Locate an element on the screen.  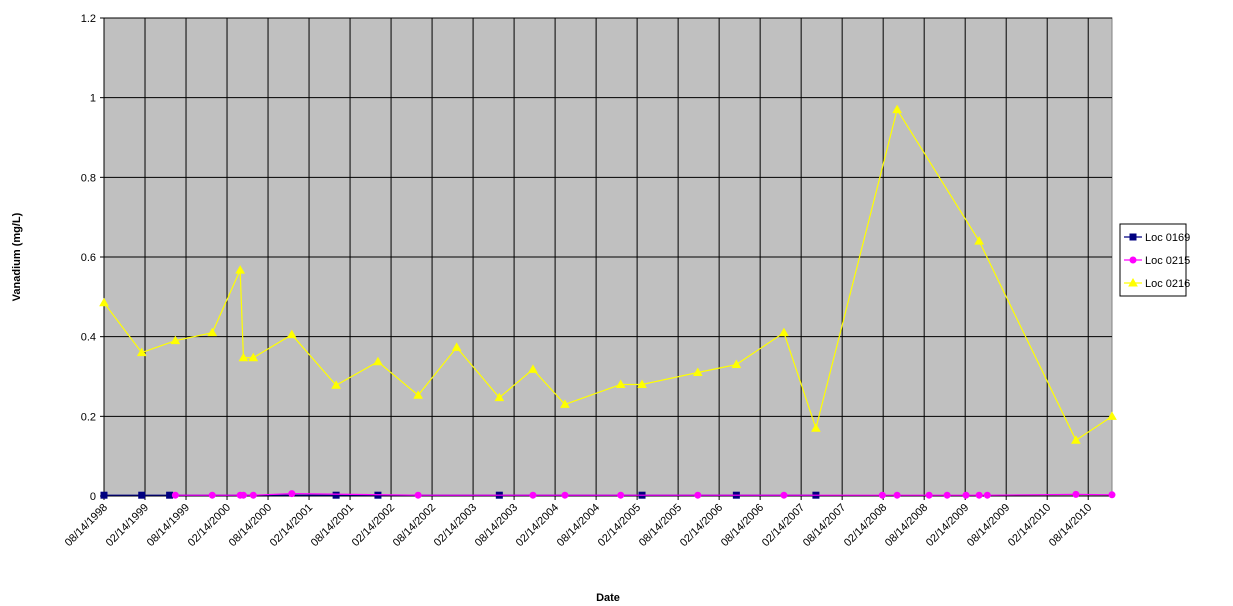
y-tick-label: 0.6 is located at coordinates (88, 258).